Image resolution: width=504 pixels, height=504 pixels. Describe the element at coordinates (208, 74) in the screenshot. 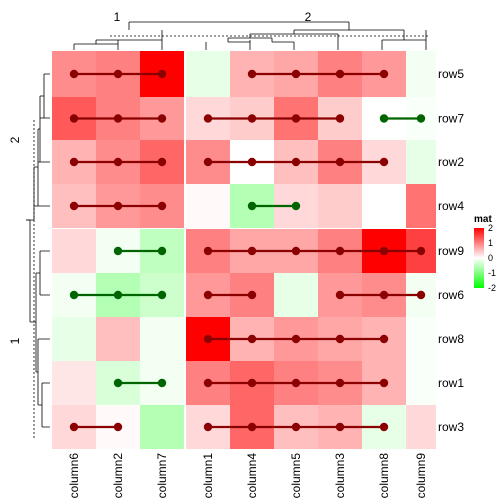

I see `heatmap-cell-row5-column1` at that location.